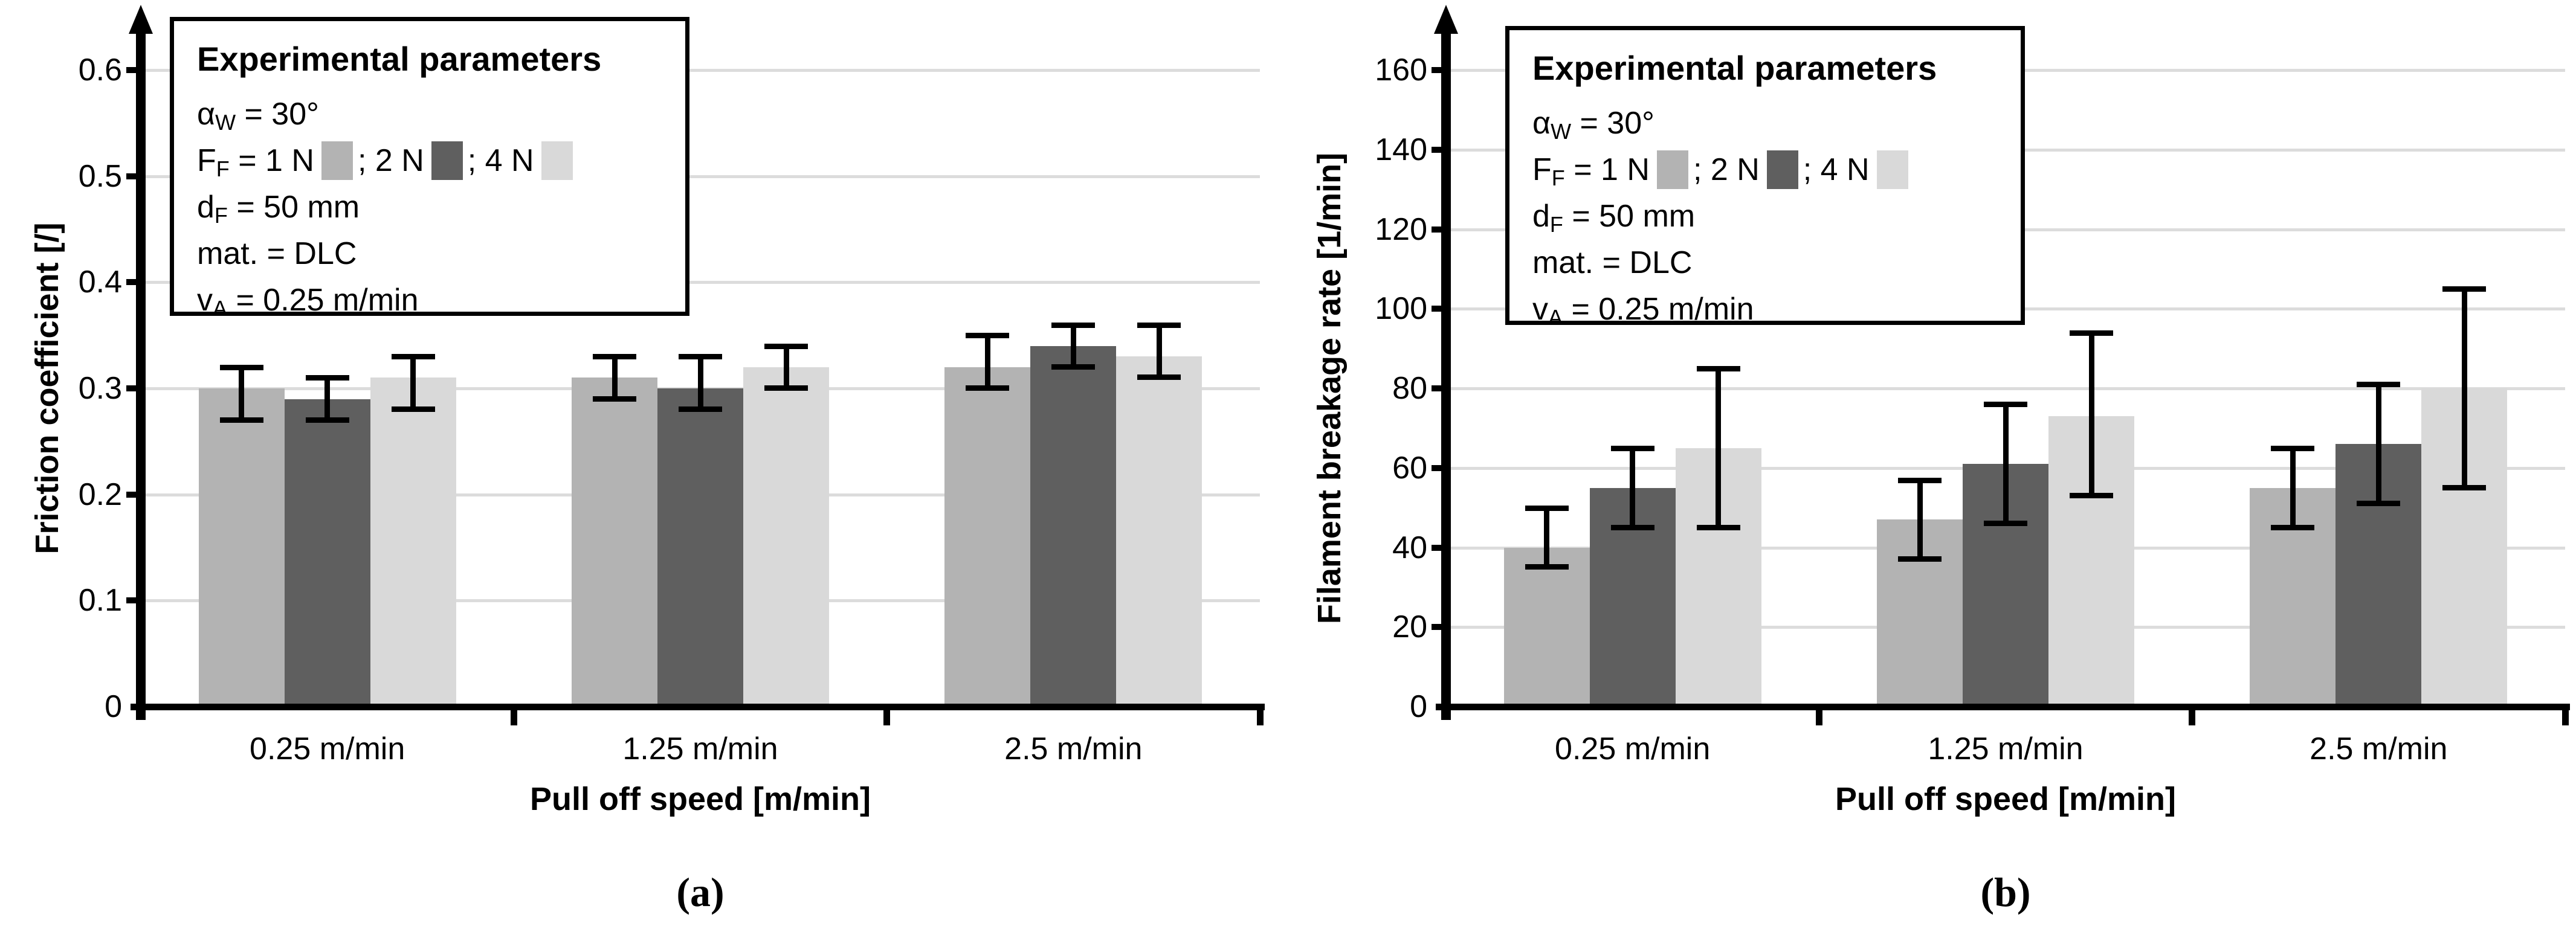  What do you see at coordinates (701, 892) in the screenshot?
I see `panel-label-a: (a)` at bounding box center [701, 892].